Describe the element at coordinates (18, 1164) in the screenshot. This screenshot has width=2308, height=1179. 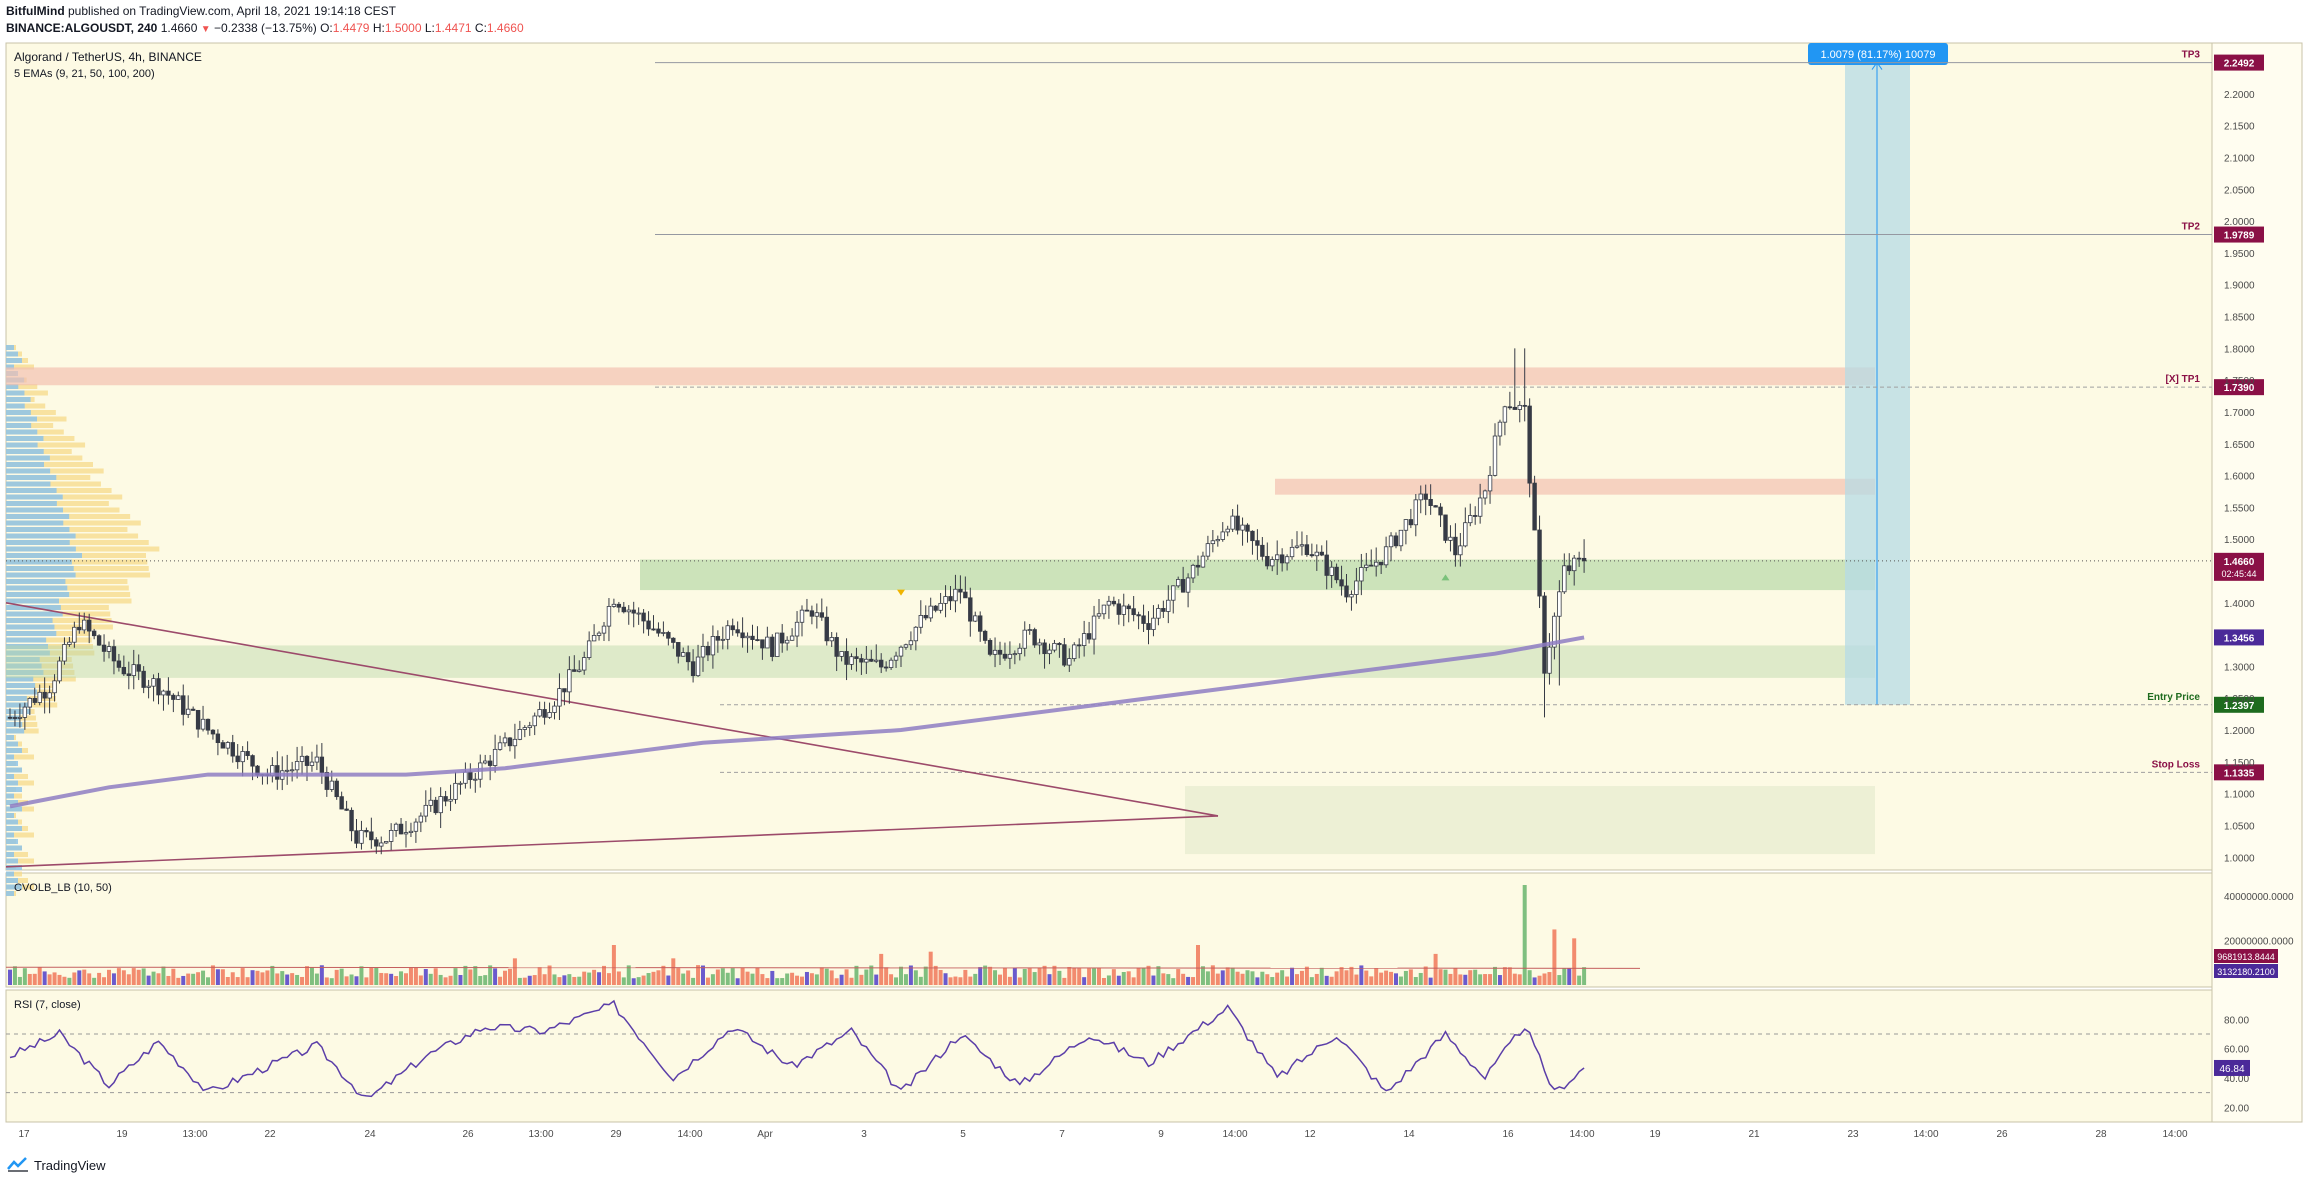
I see `tradingview-logo-icon` at that location.